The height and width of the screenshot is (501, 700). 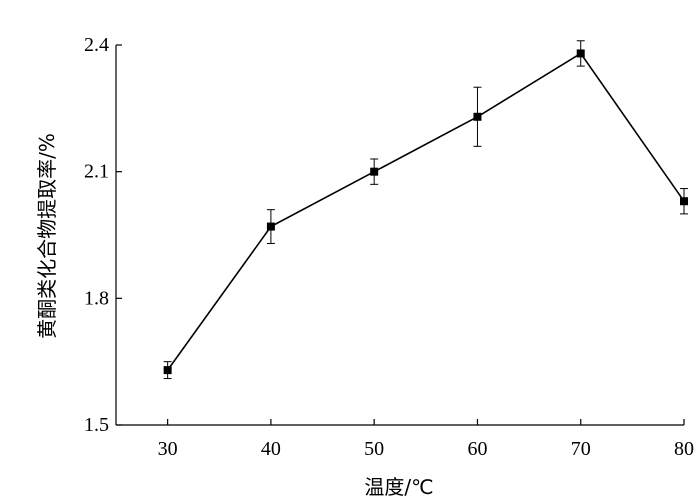 What do you see at coordinates (96, 172) in the screenshot?
I see `y-tick-label: 2.1` at bounding box center [96, 172].